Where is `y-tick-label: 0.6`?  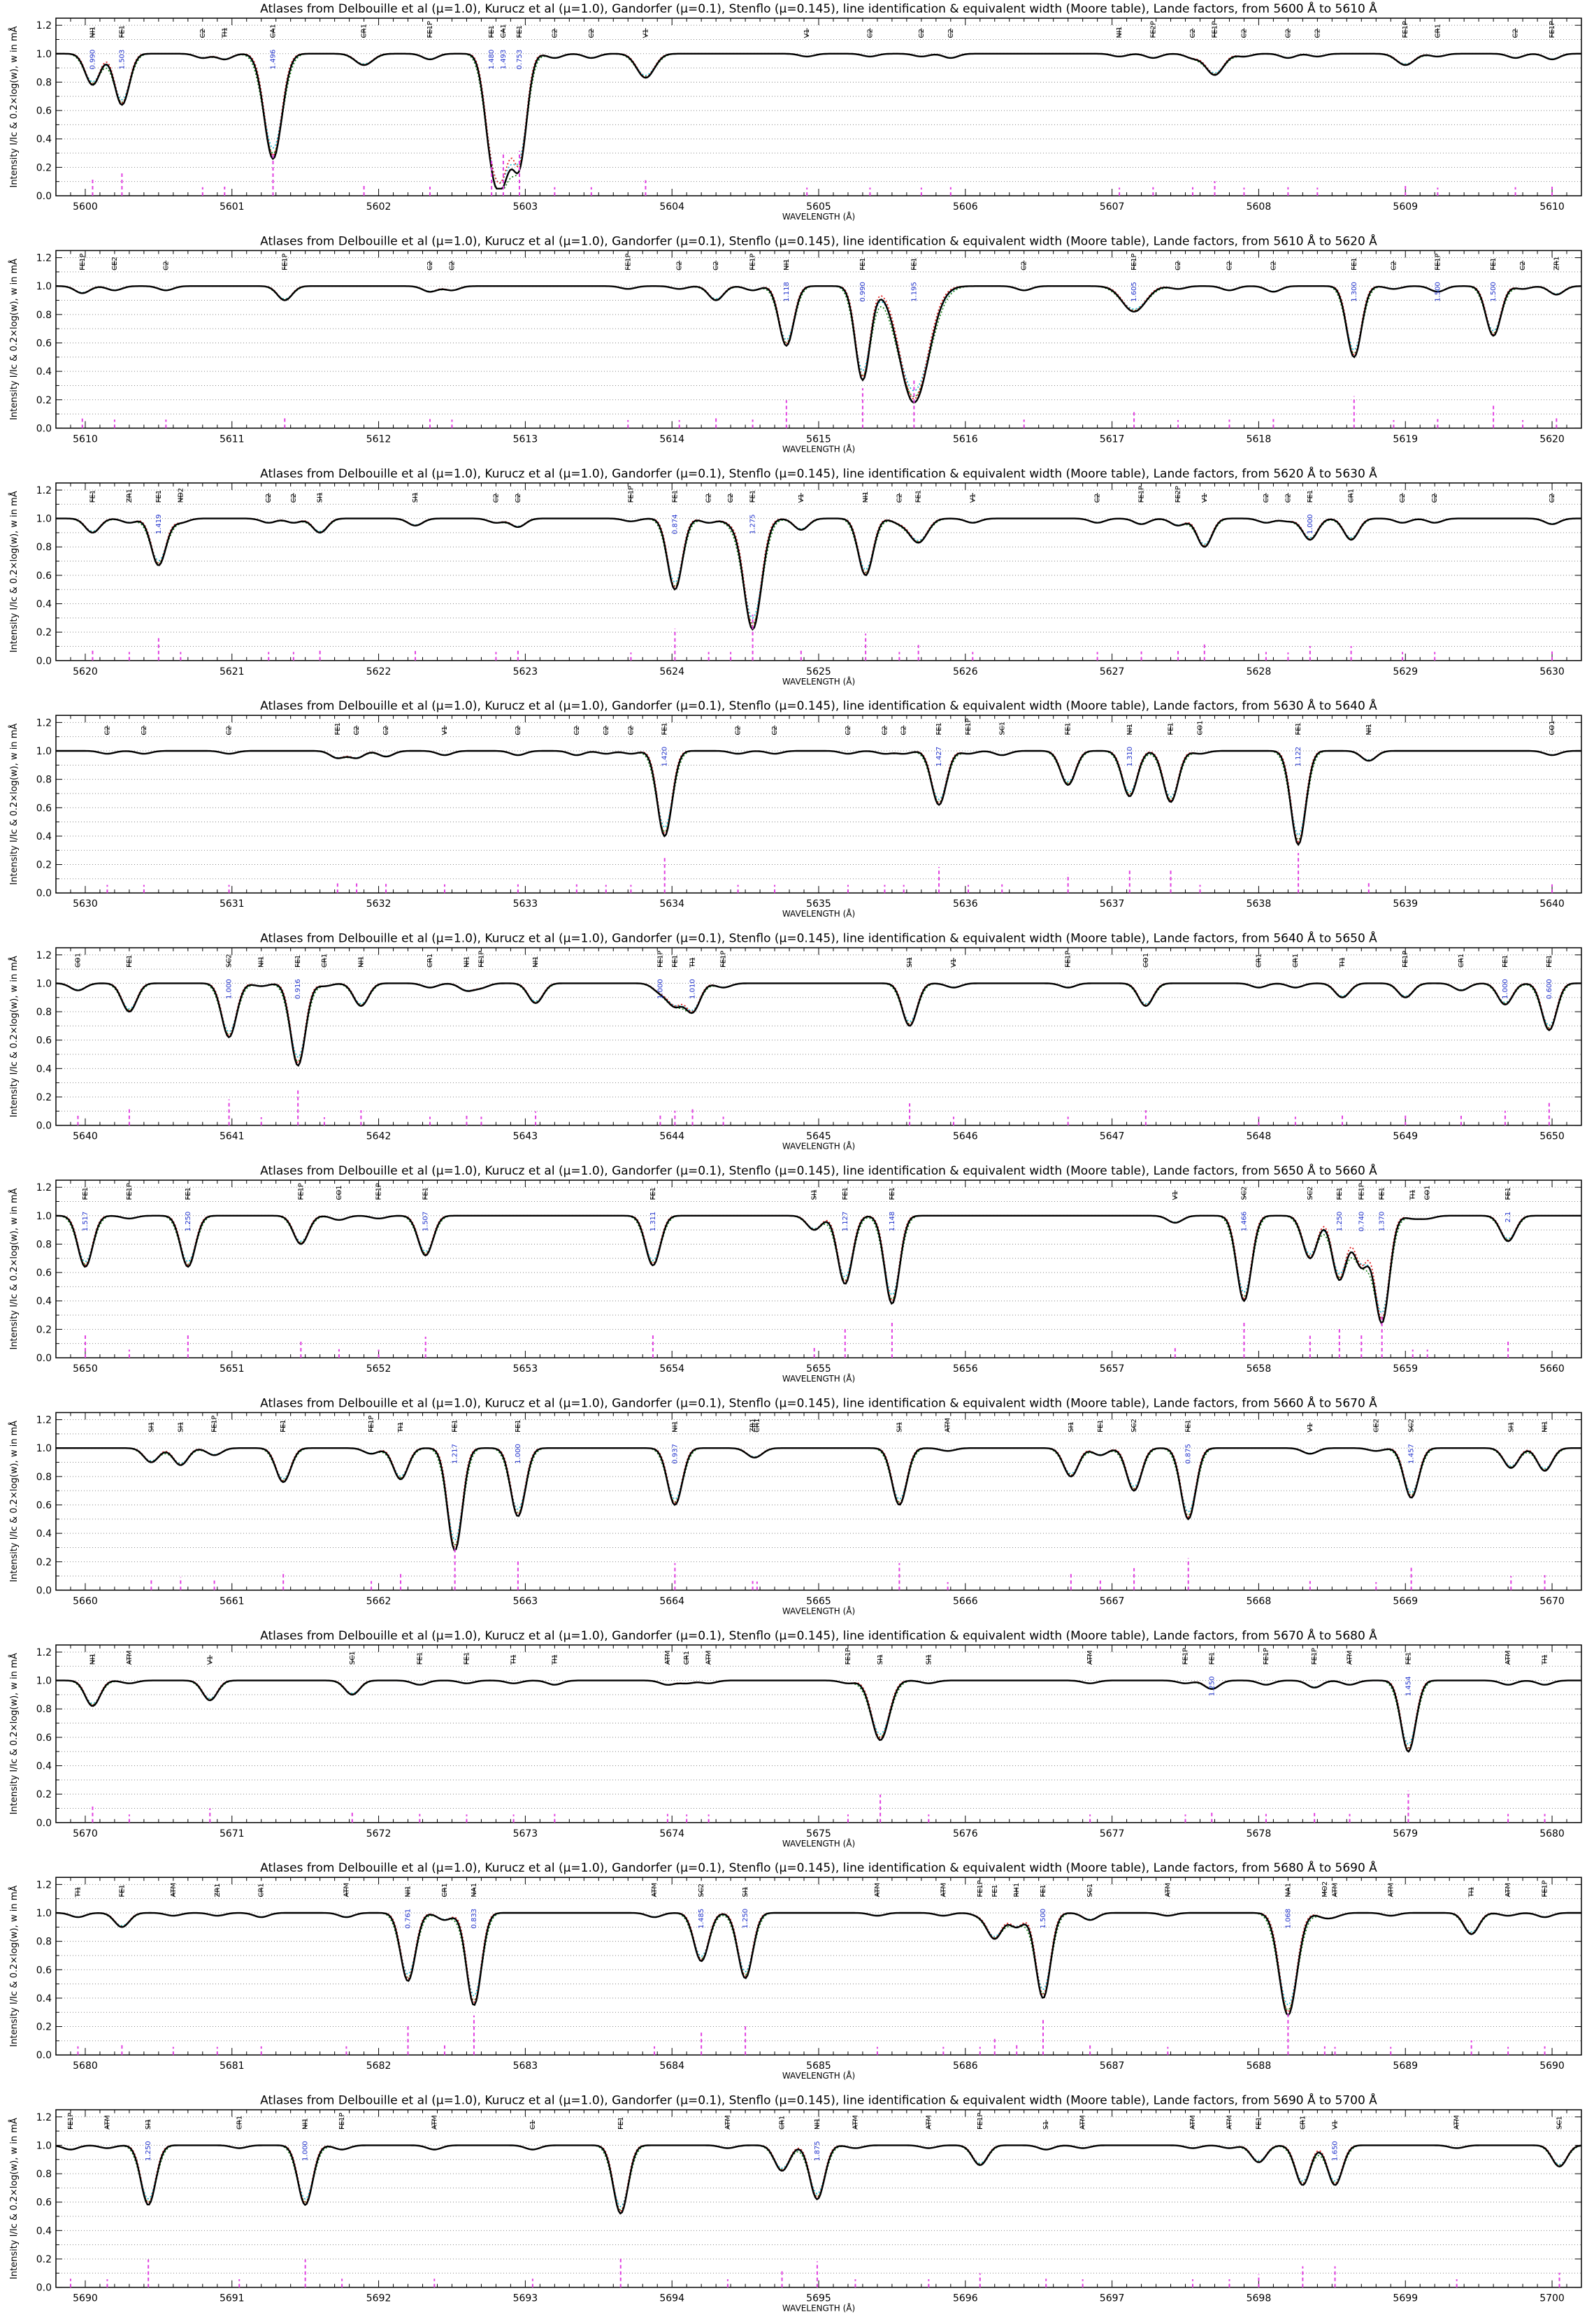 y-tick-label: 0.6 is located at coordinates (44, 2203).